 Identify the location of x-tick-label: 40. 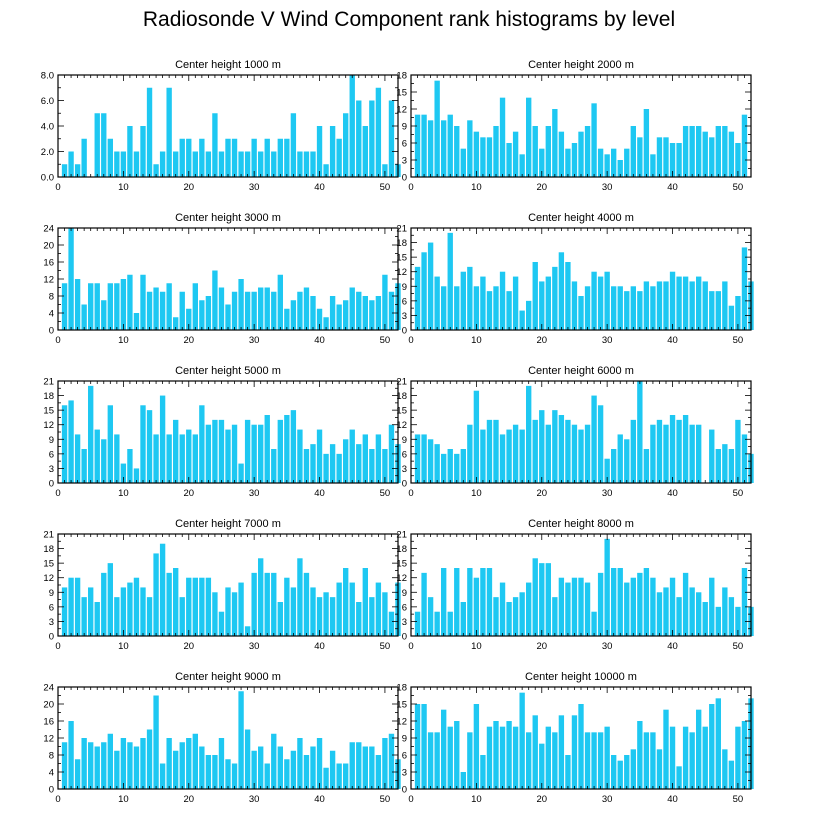
(319, 799).